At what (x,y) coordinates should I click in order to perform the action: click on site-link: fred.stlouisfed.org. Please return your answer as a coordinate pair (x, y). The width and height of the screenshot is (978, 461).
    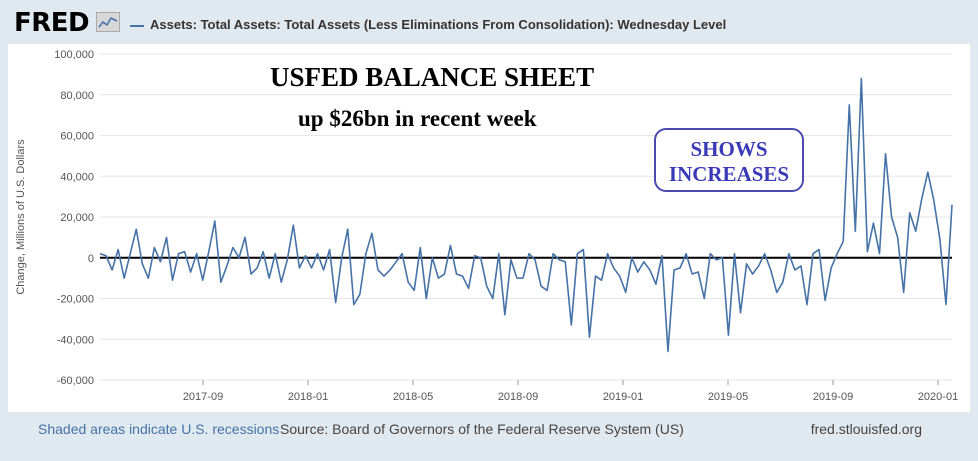
    Looking at the image, I should click on (866, 429).